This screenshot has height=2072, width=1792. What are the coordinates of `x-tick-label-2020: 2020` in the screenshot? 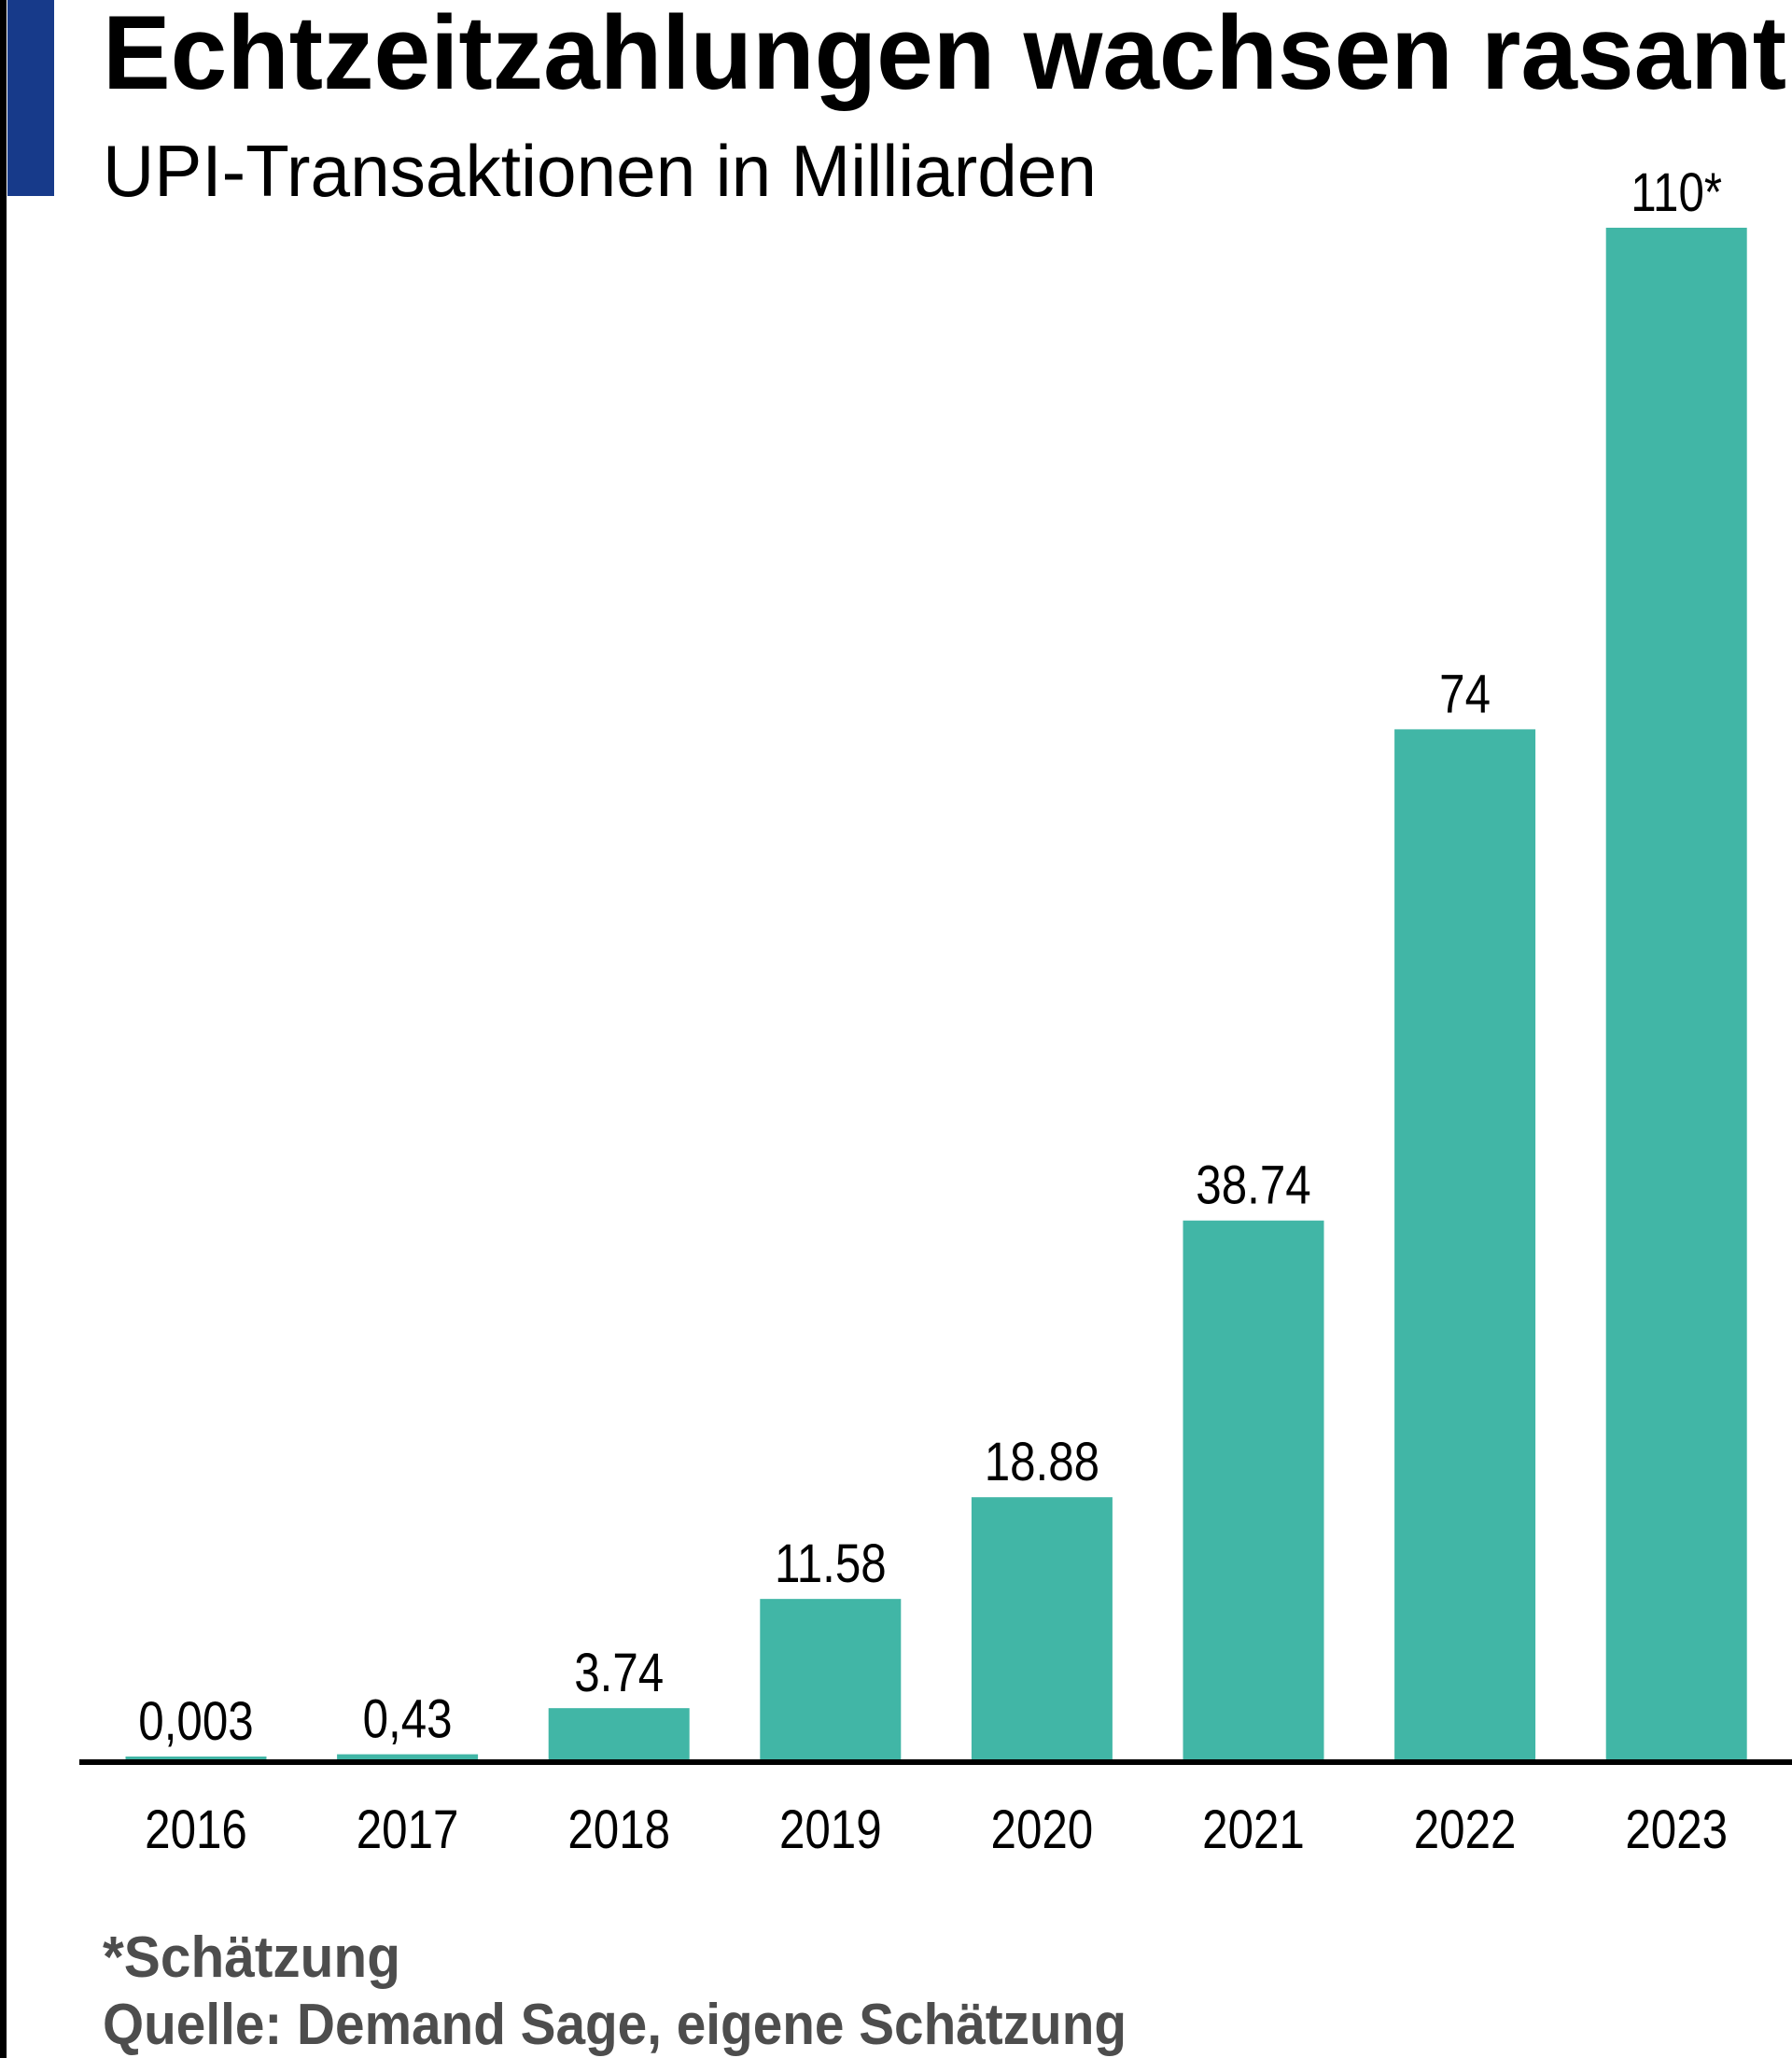 It's located at (1042, 1829).